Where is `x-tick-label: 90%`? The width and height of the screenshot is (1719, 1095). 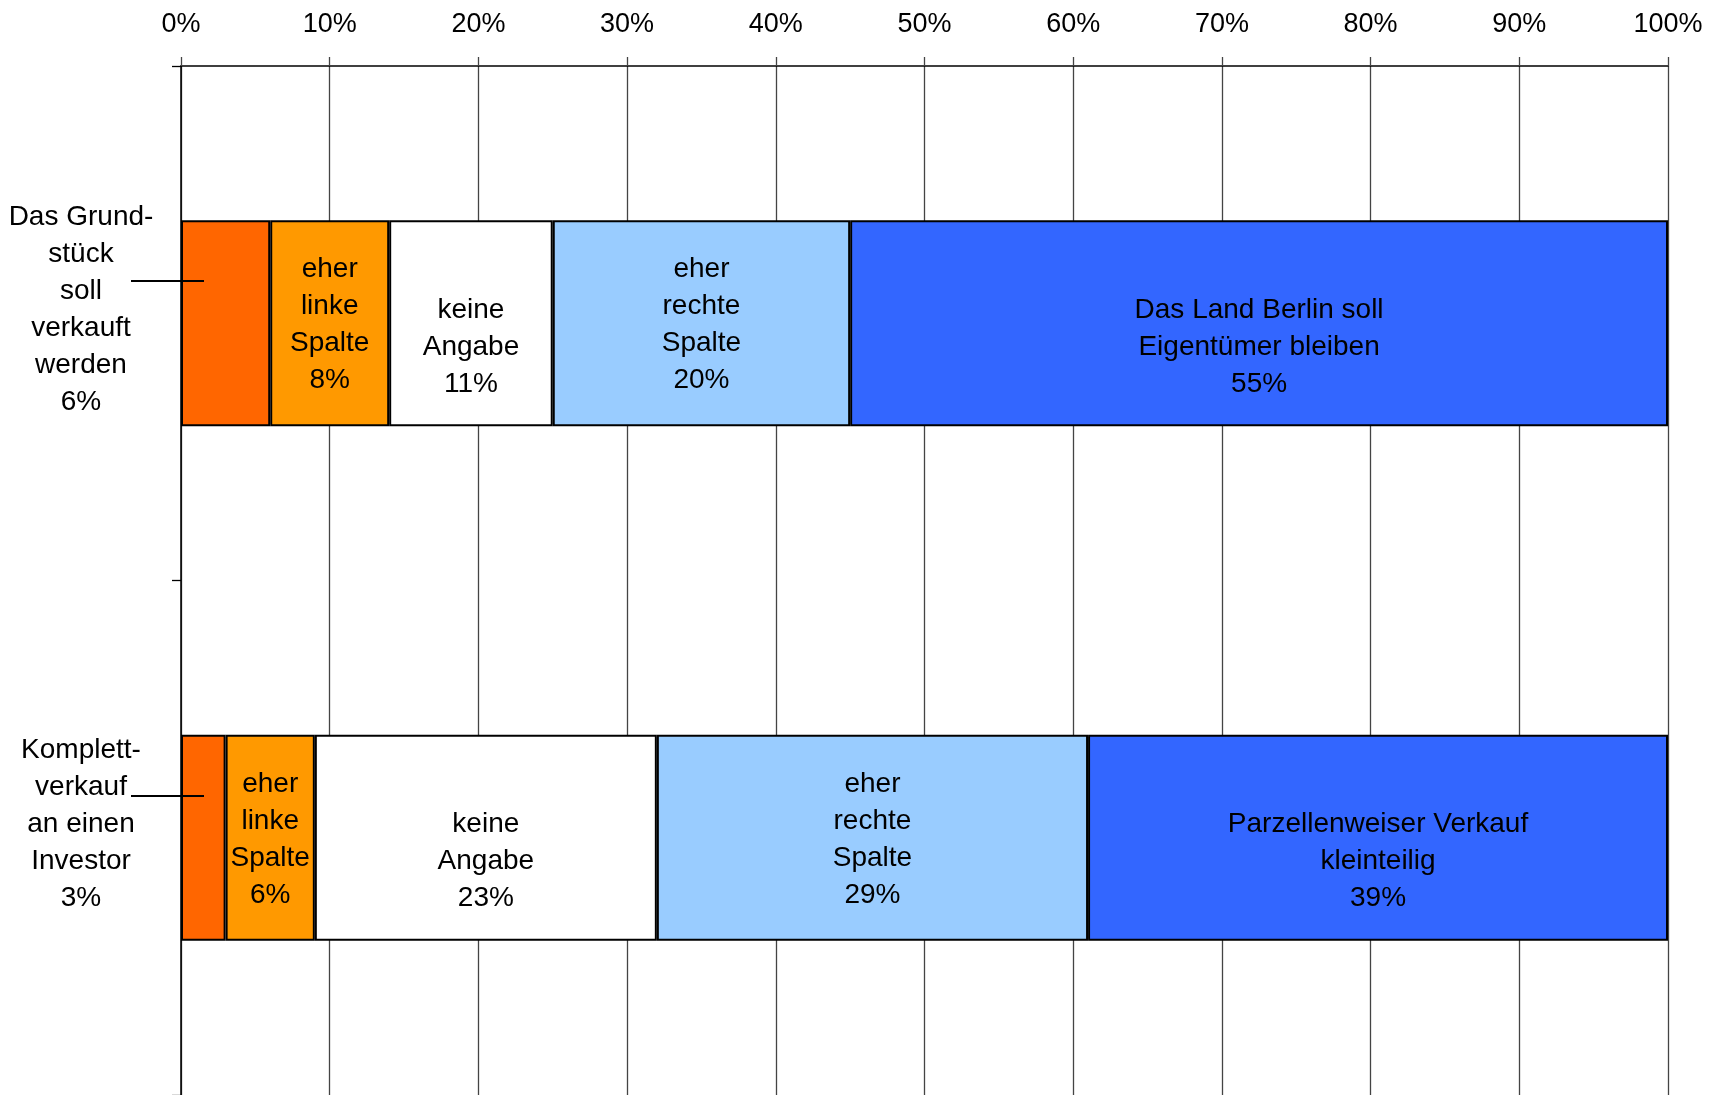 x-tick-label: 90% is located at coordinates (1519, 22).